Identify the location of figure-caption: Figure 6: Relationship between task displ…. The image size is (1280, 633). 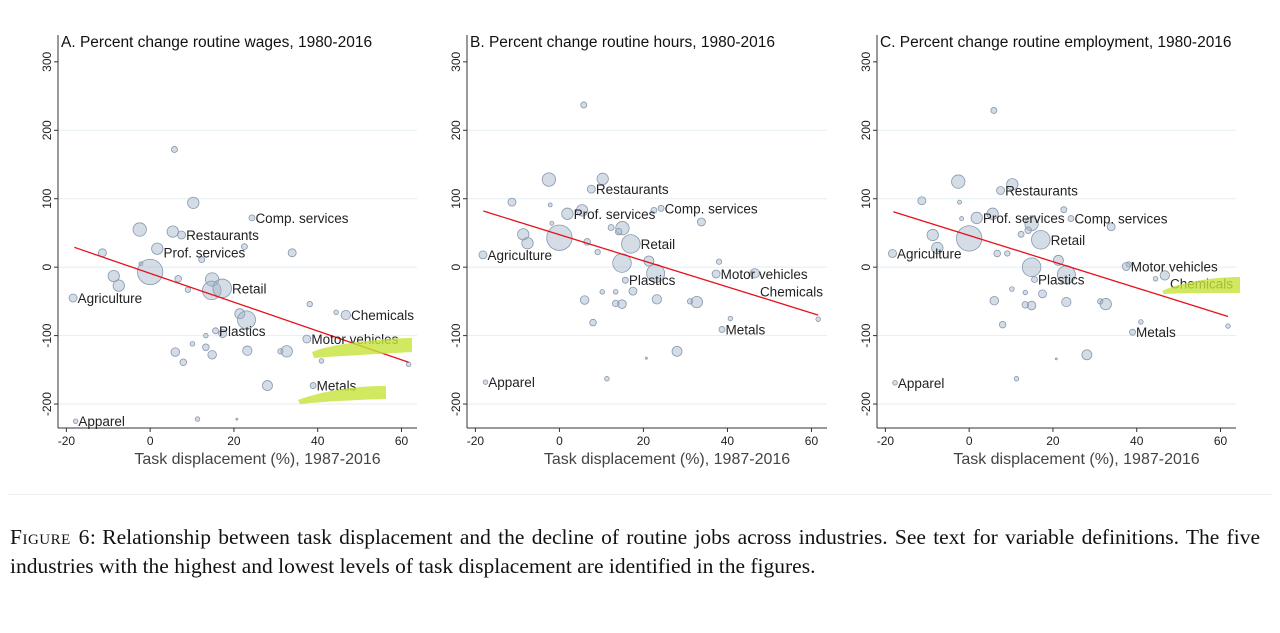
(635, 552).